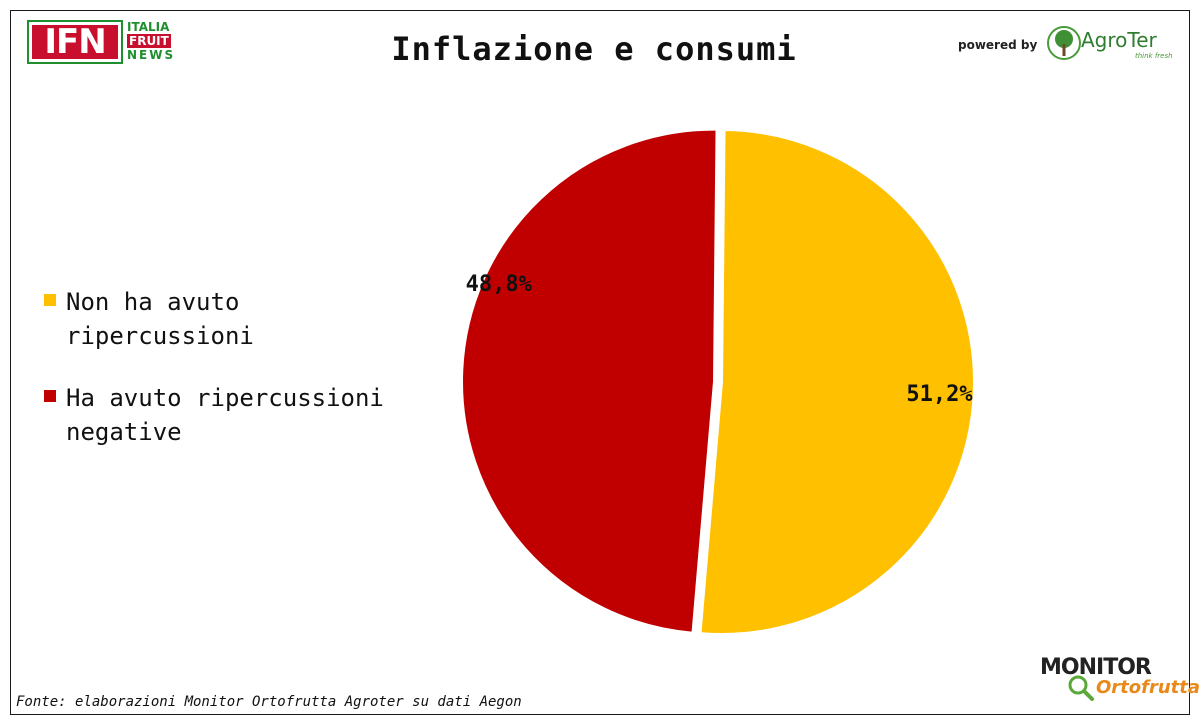  Describe the element at coordinates (1064, 43) in the screenshot. I see `tree-icon` at that location.